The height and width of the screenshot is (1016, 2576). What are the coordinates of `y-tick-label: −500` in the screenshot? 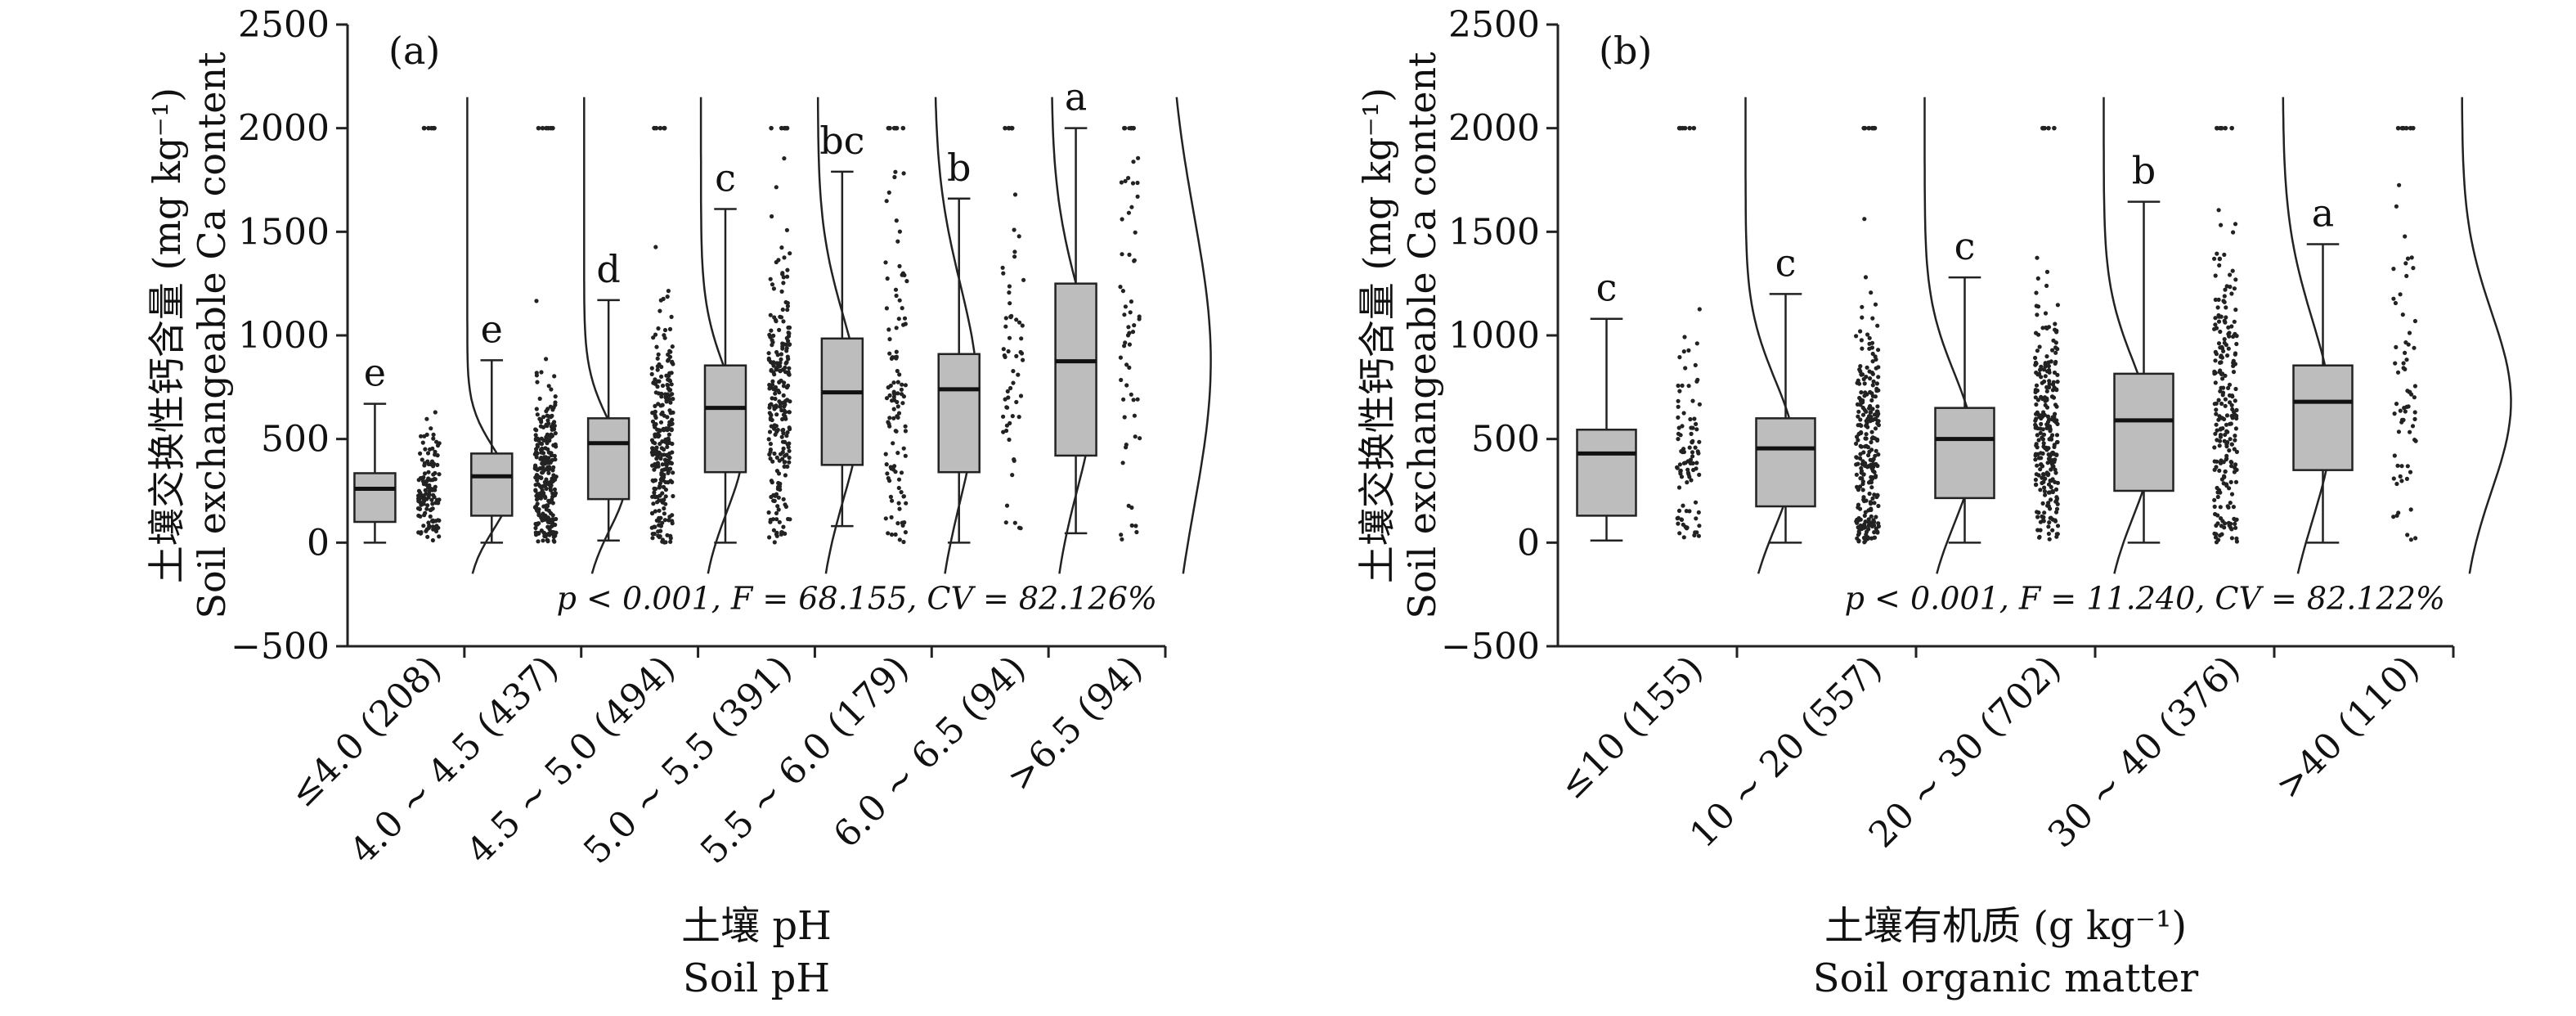 It's located at (281, 647).